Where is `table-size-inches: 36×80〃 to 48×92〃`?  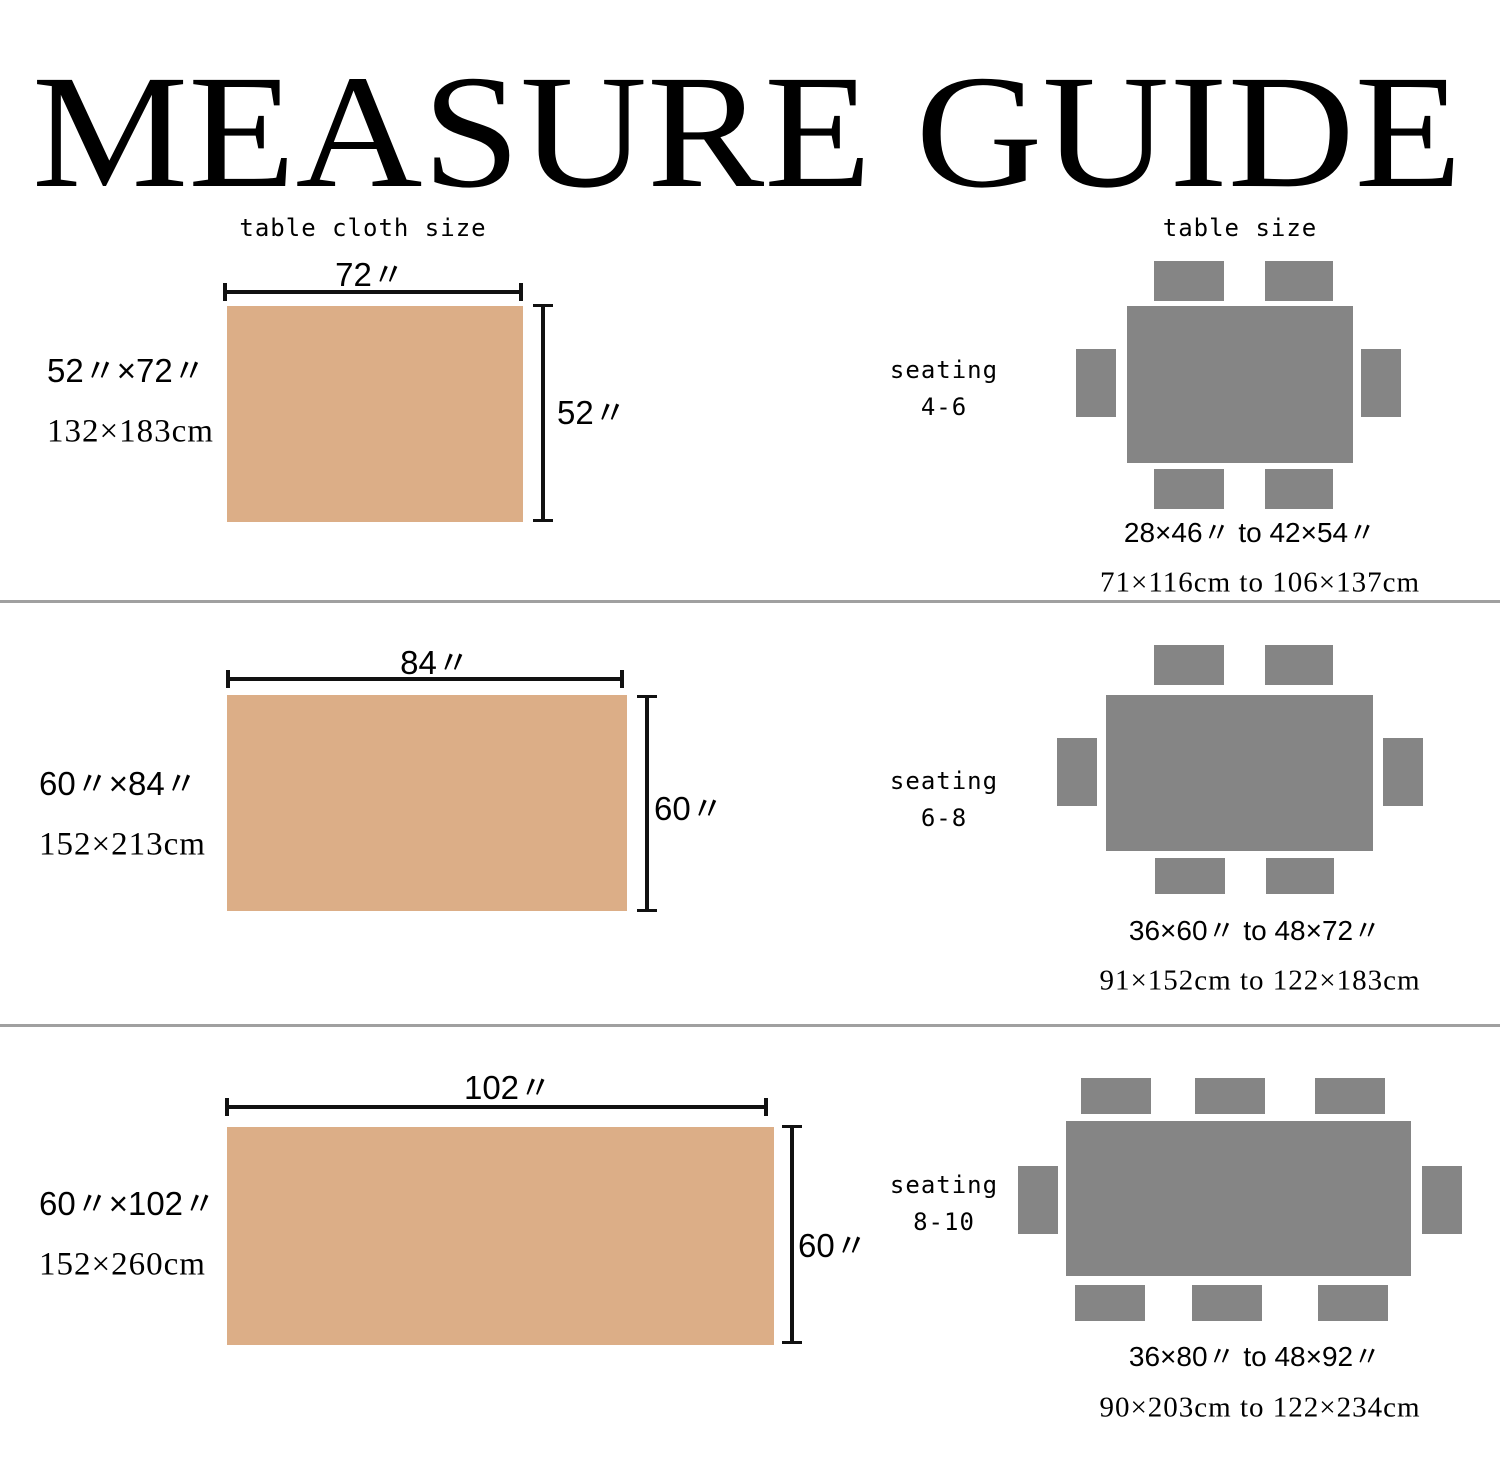 table-size-inches: 36×80〃 to 48×92〃 is located at coordinates (1255, 1356).